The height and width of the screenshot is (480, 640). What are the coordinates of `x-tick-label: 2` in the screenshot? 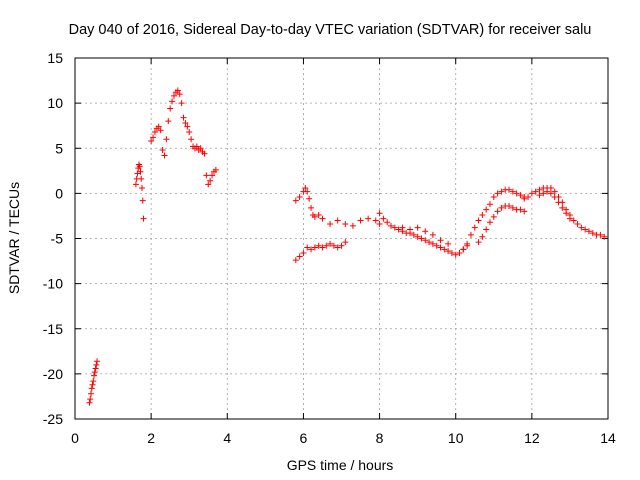 It's located at (151, 438).